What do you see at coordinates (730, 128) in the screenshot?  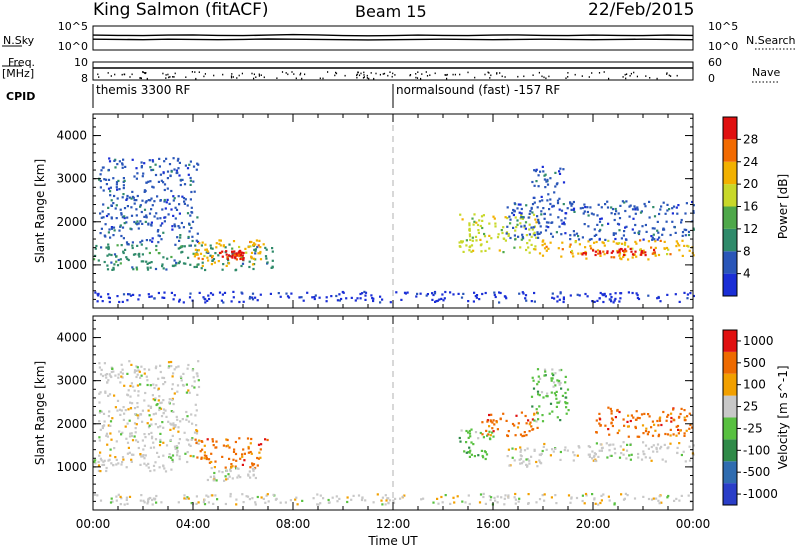 I see `power-colorbar-bin` at bounding box center [730, 128].